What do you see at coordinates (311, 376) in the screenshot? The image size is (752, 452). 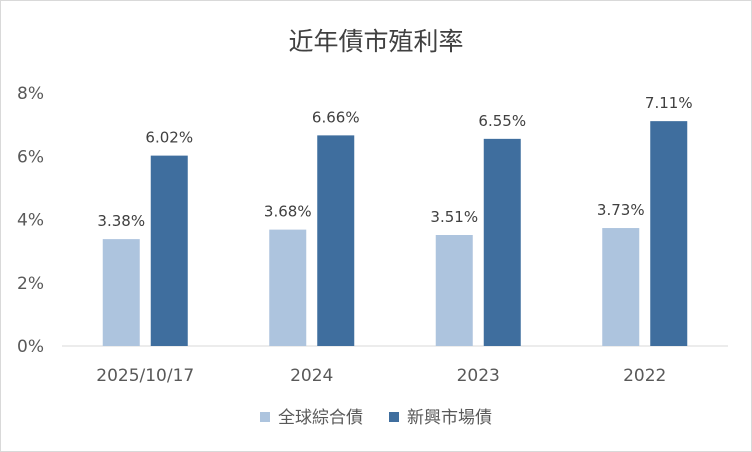 I see `x-tick-label: 2024` at bounding box center [311, 376].